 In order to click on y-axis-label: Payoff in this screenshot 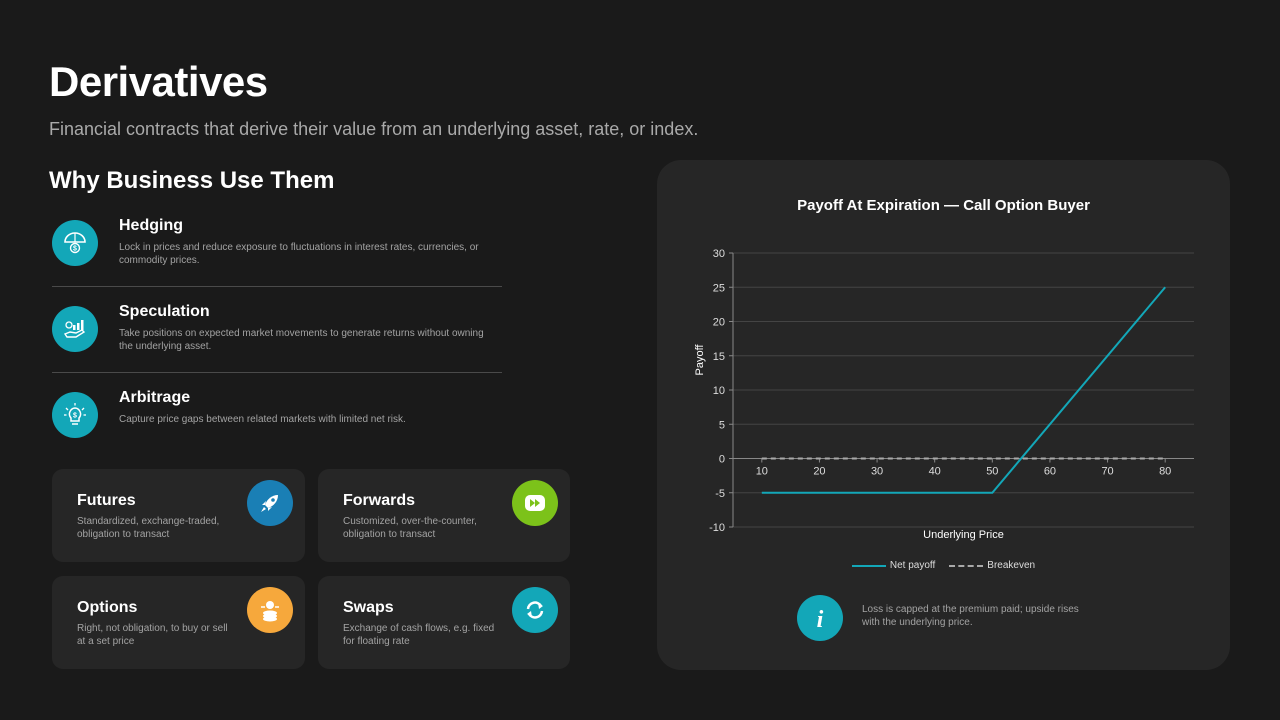, I will do `click(700, 360)`.